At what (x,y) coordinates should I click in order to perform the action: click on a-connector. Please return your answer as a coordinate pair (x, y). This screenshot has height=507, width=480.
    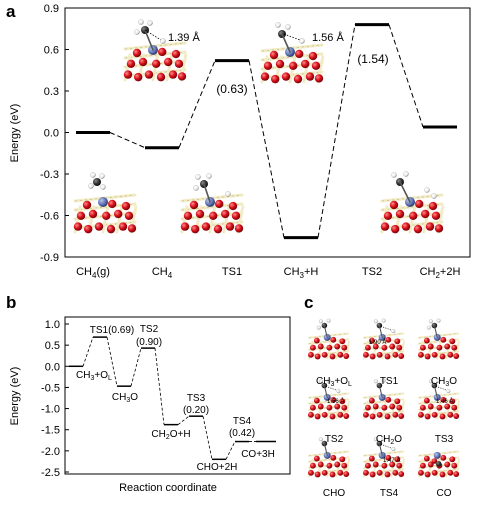
    Looking at the image, I should click on (127, 140).